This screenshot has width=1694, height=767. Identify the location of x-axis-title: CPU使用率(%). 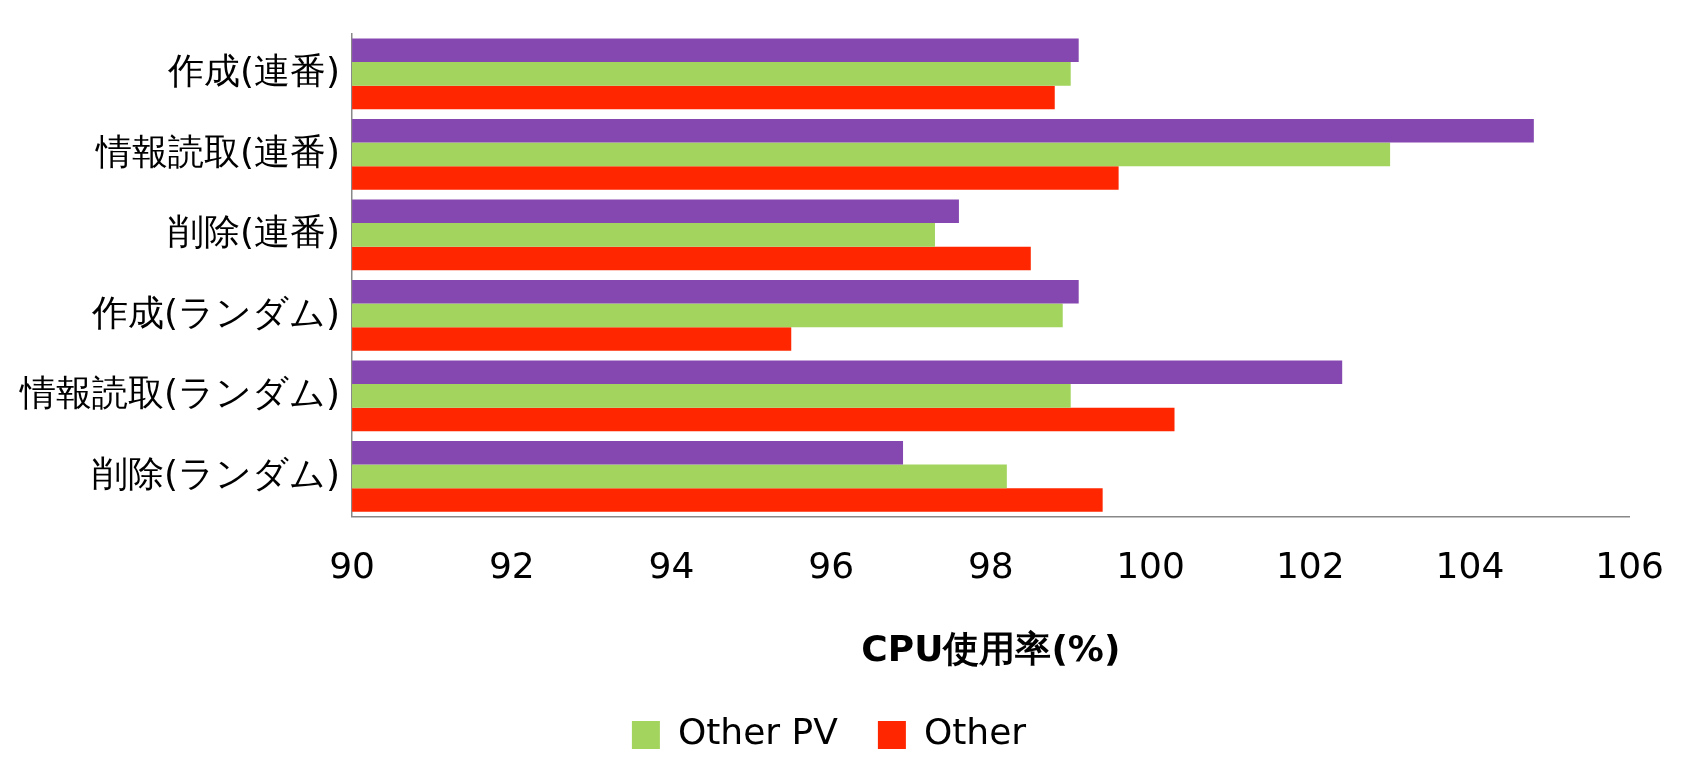
(991, 648).